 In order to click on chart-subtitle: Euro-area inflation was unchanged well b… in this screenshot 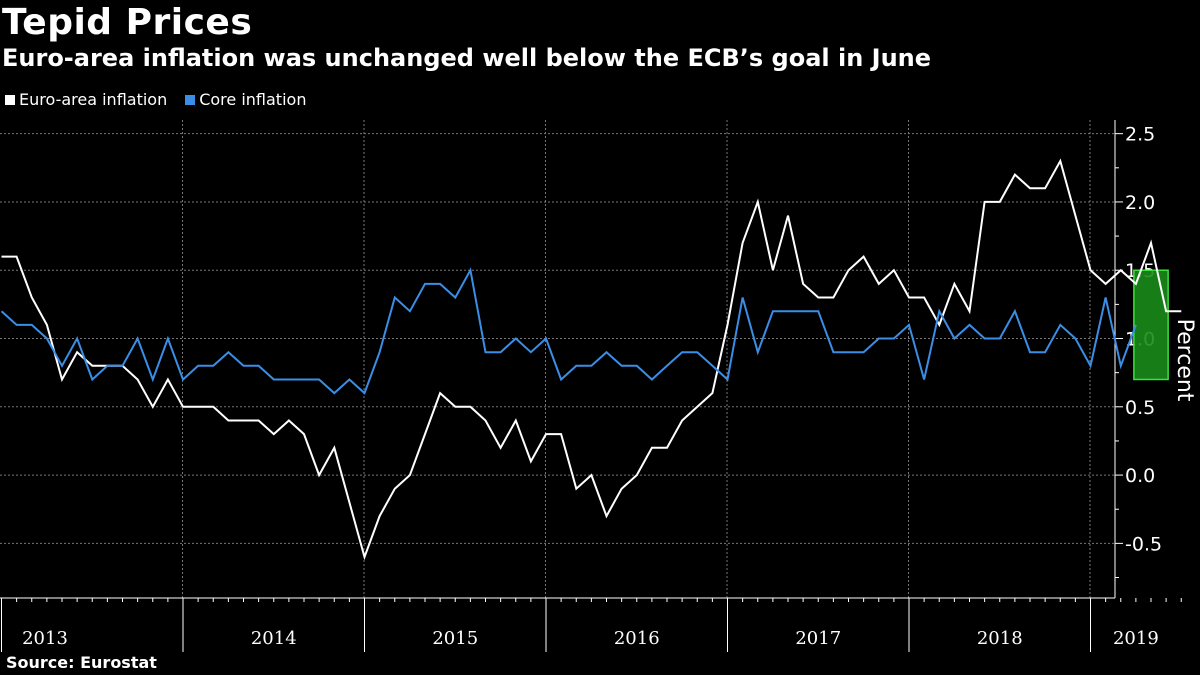, I will do `click(467, 58)`.